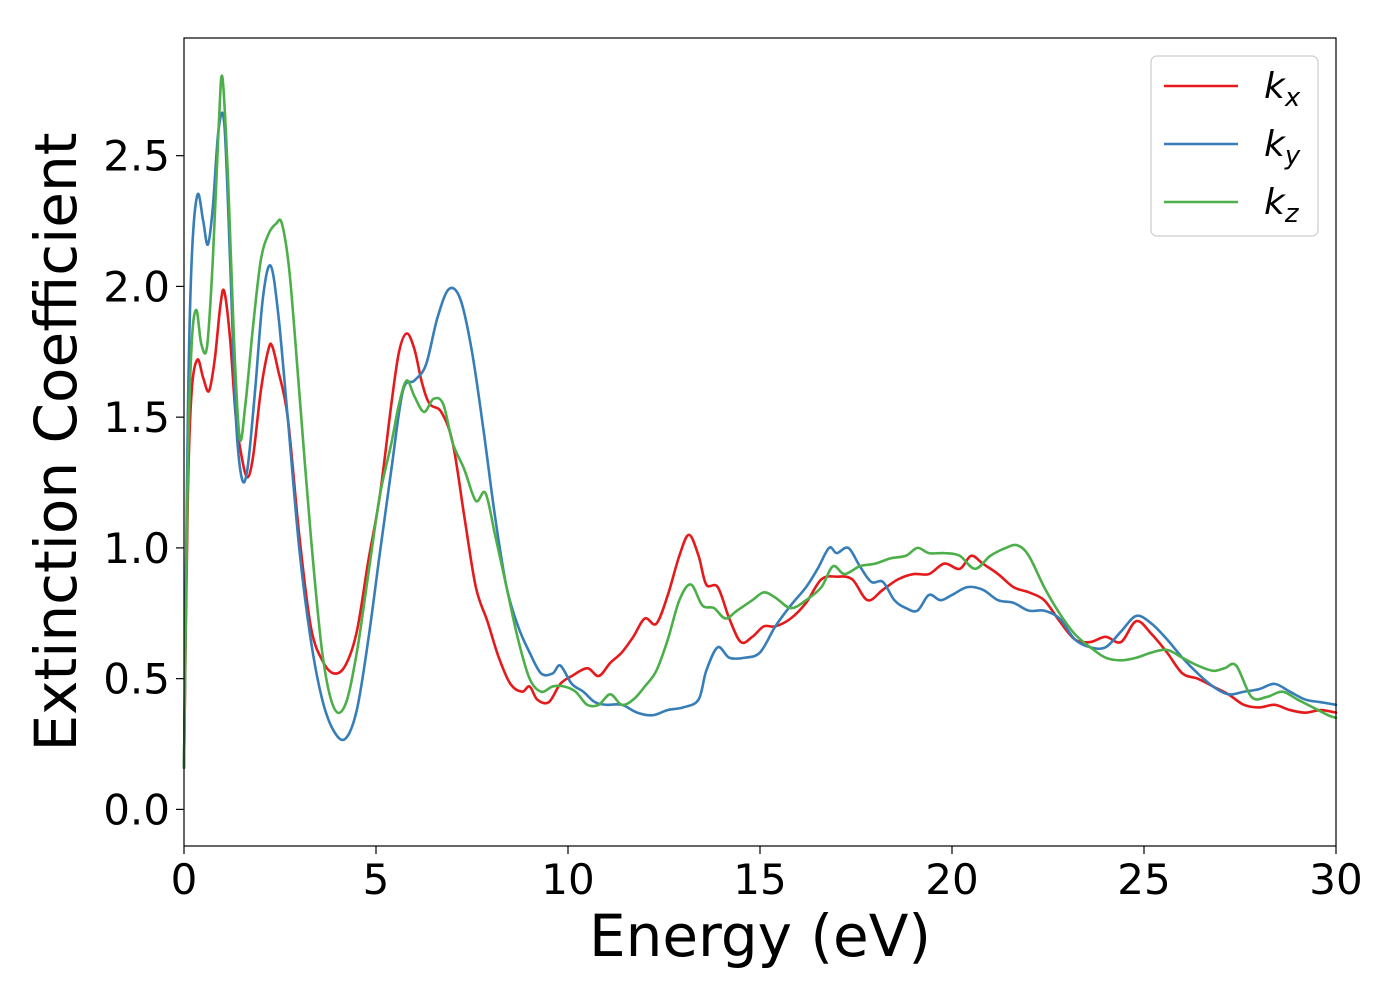  I want to click on x-axis-label: Energy (eV), so click(760, 936).